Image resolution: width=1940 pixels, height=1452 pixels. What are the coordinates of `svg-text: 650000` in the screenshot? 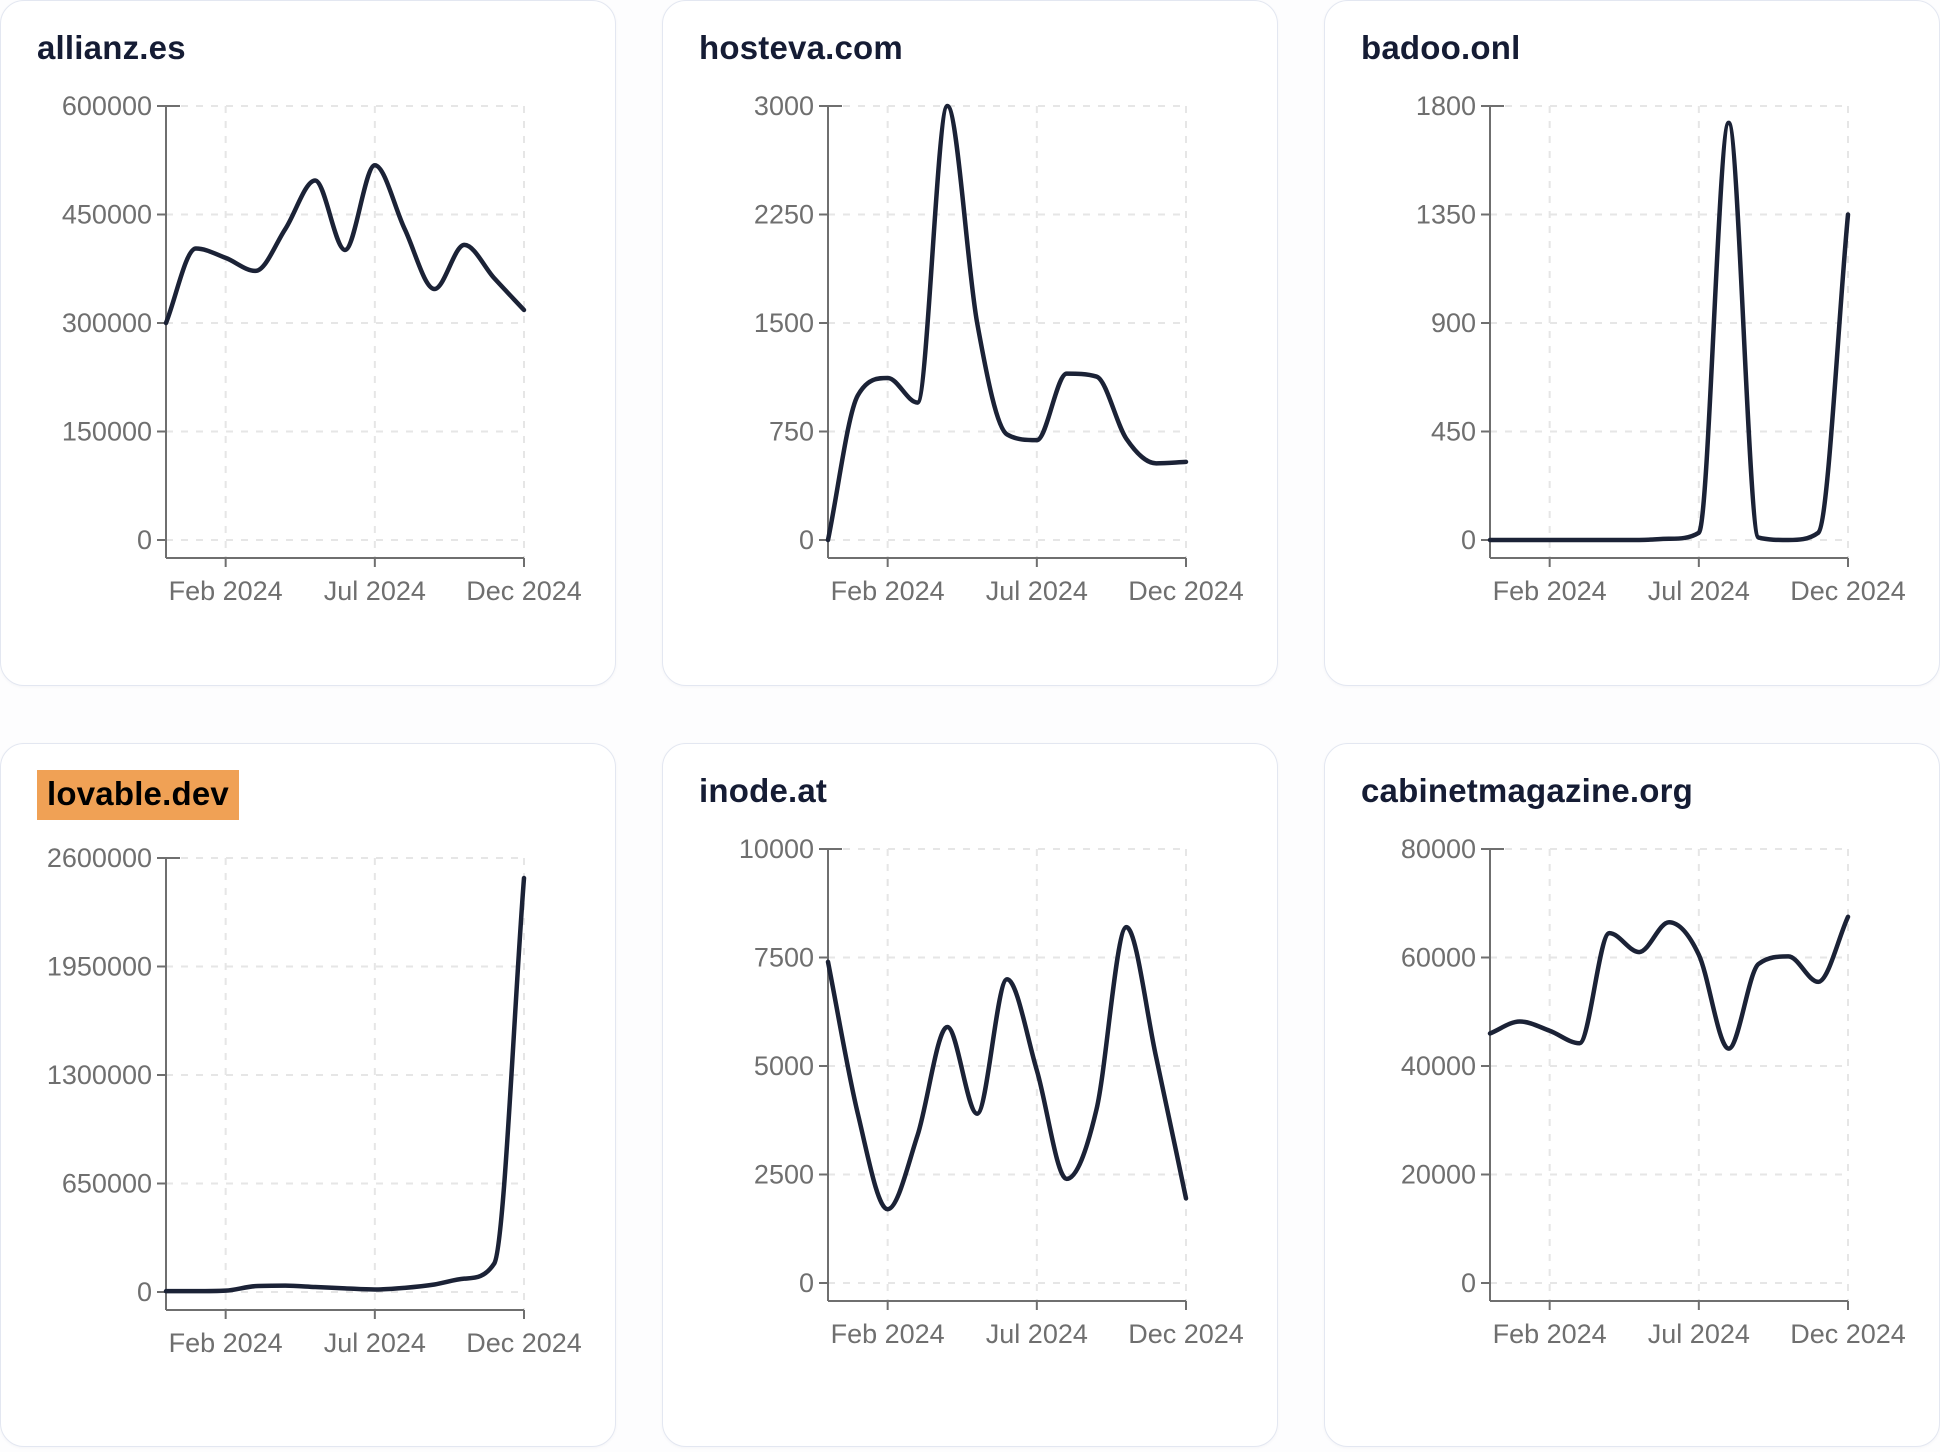 It's located at (107, 1184).